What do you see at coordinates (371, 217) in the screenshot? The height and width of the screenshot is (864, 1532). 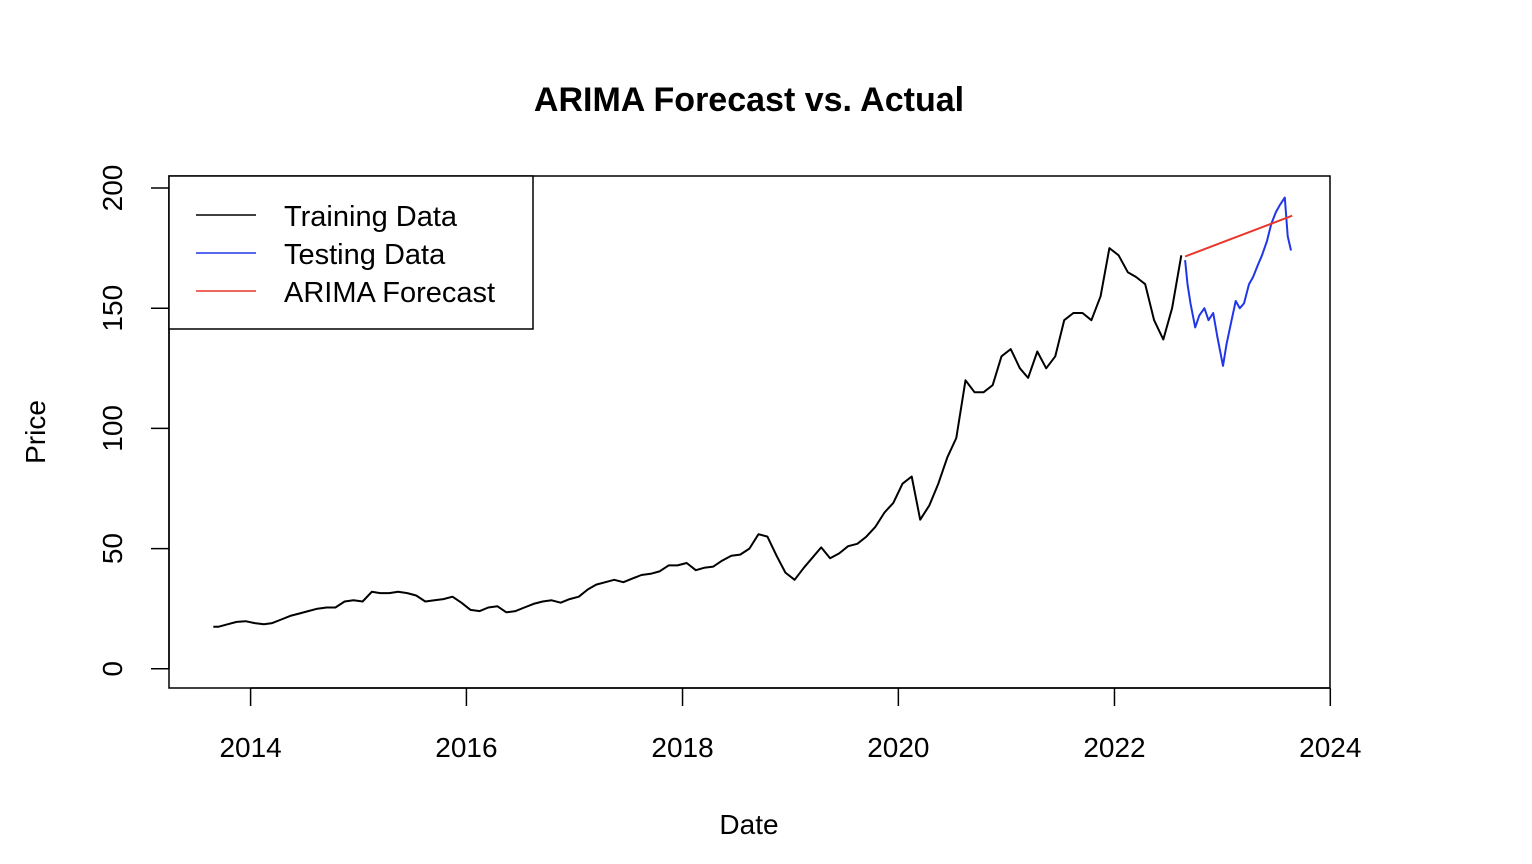 I see `legend-label-training: Training Data` at bounding box center [371, 217].